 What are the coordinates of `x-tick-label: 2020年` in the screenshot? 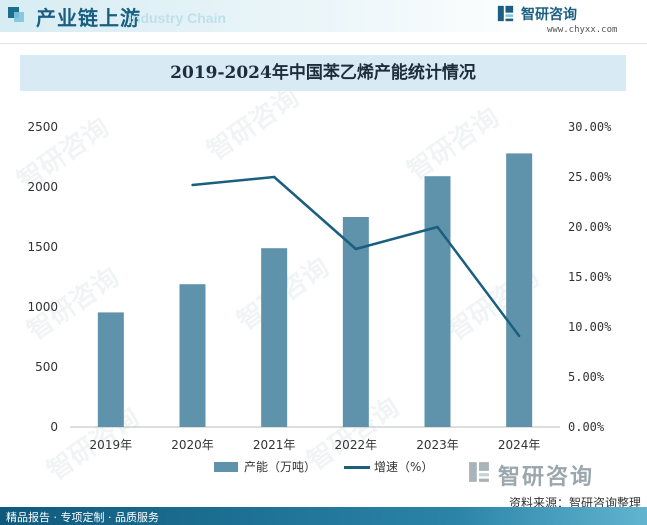 It's located at (192, 445).